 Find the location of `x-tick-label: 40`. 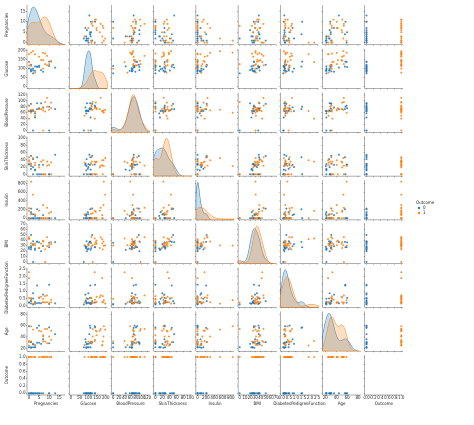

x-tick-label: 40 is located at coordinates (170, 397).